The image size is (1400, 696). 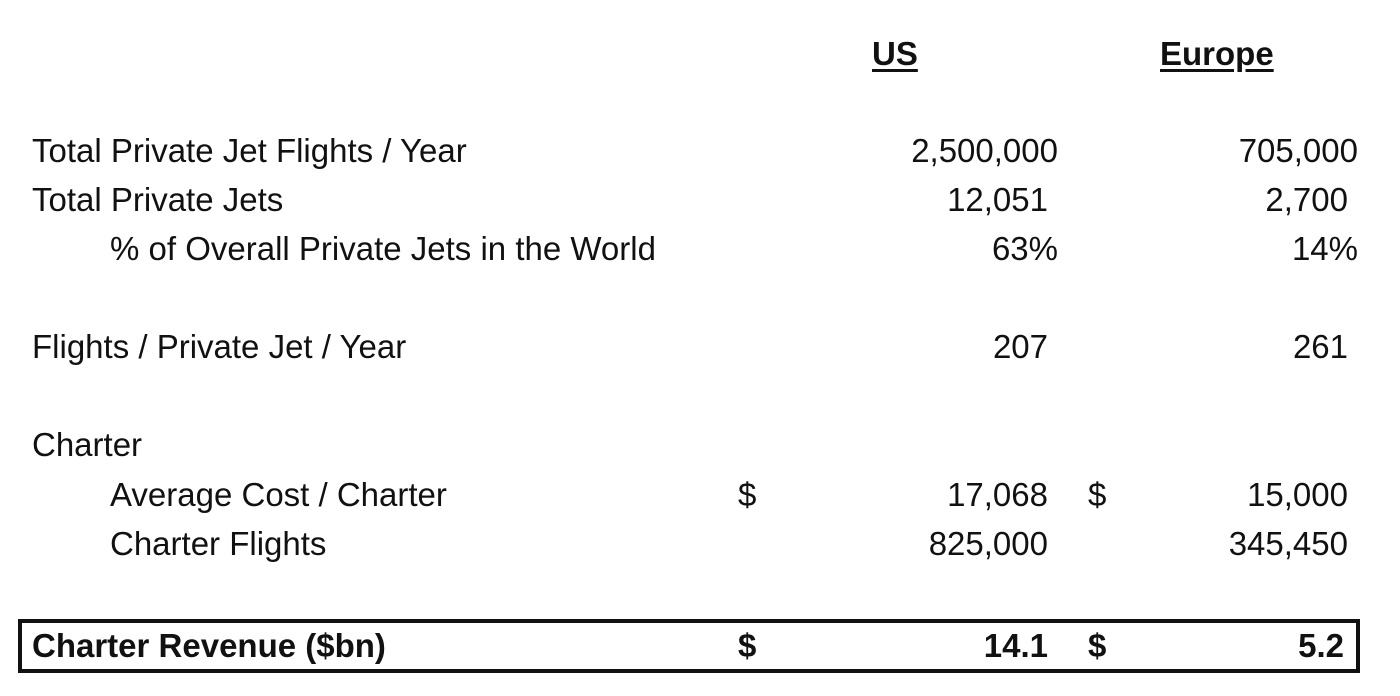 I want to click on total-jets-us-value: 12,051, so click(x=997, y=199).